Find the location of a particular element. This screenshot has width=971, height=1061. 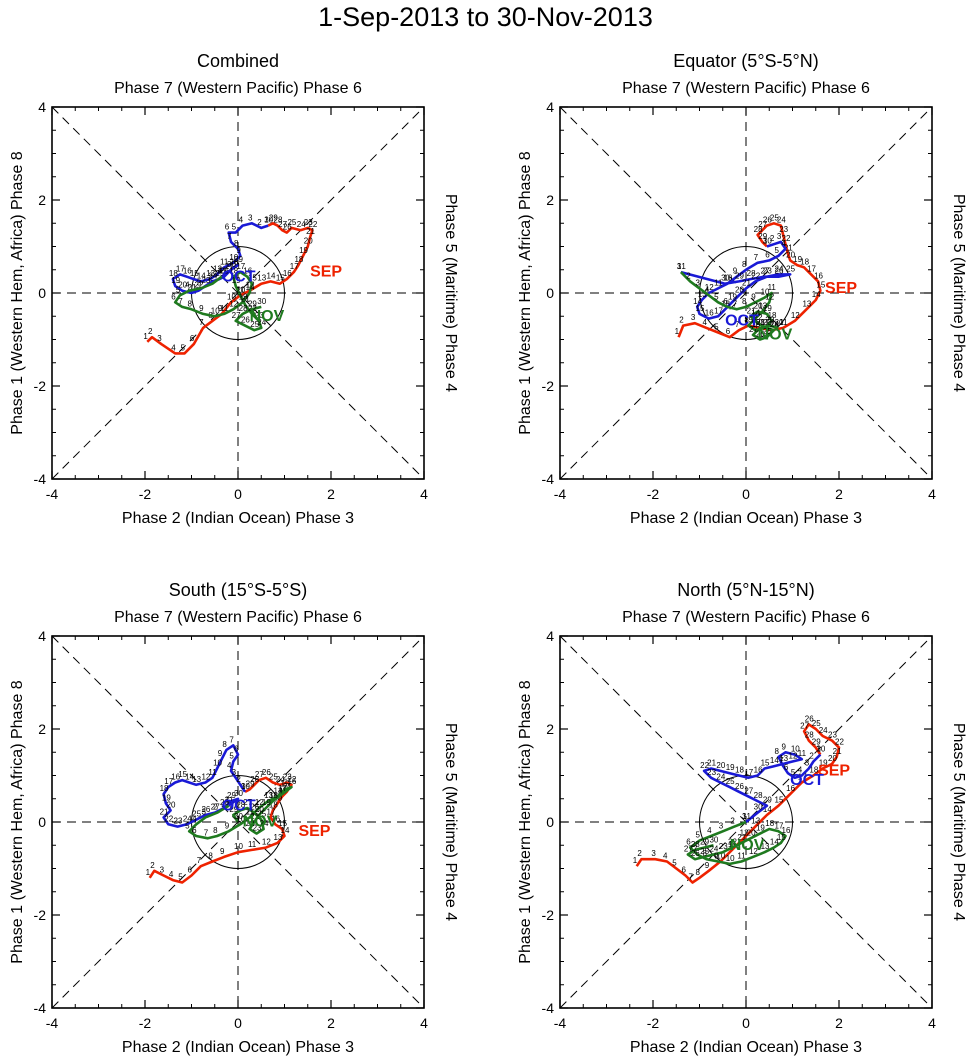

oct-day-label: 26 is located at coordinates (779, 271).